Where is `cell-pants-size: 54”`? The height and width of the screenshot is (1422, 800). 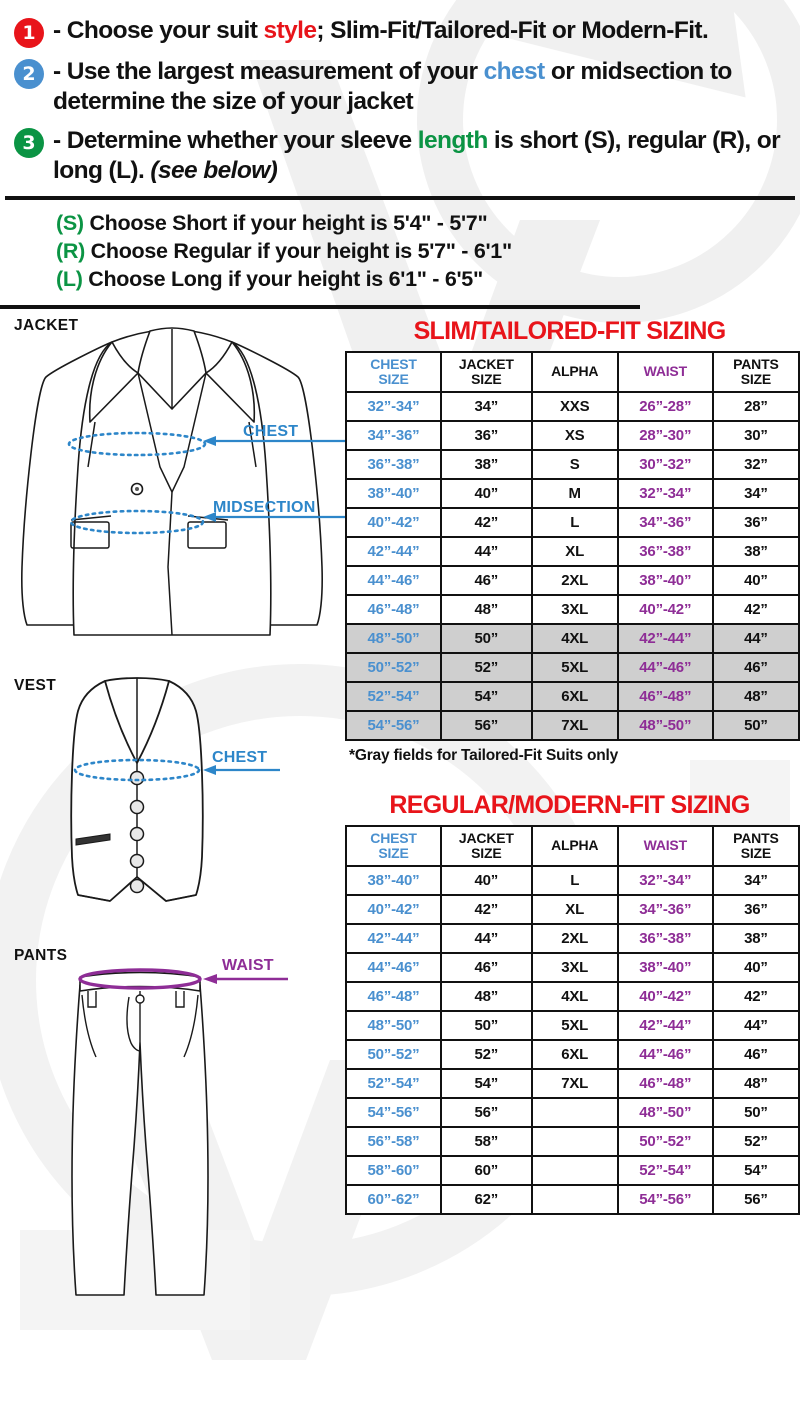 cell-pants-size: 54” is located at coordinates (755, 1170).